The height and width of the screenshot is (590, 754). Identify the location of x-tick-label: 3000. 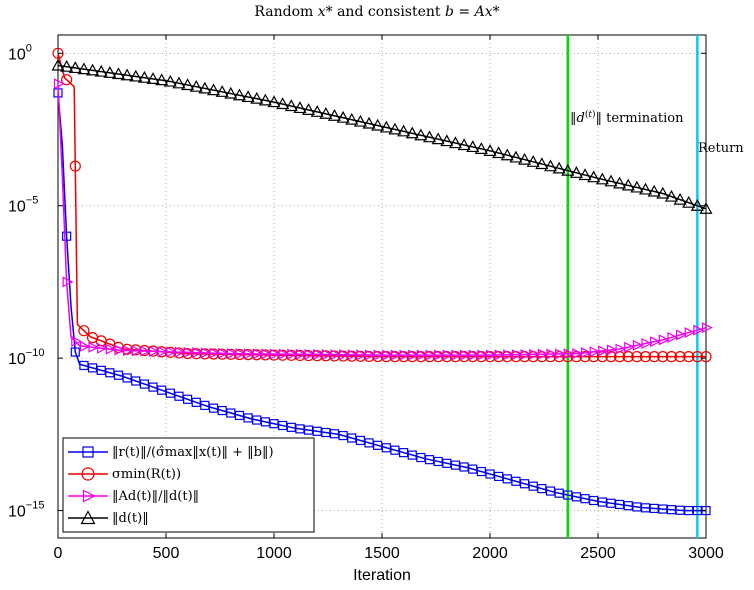
(706, 553).